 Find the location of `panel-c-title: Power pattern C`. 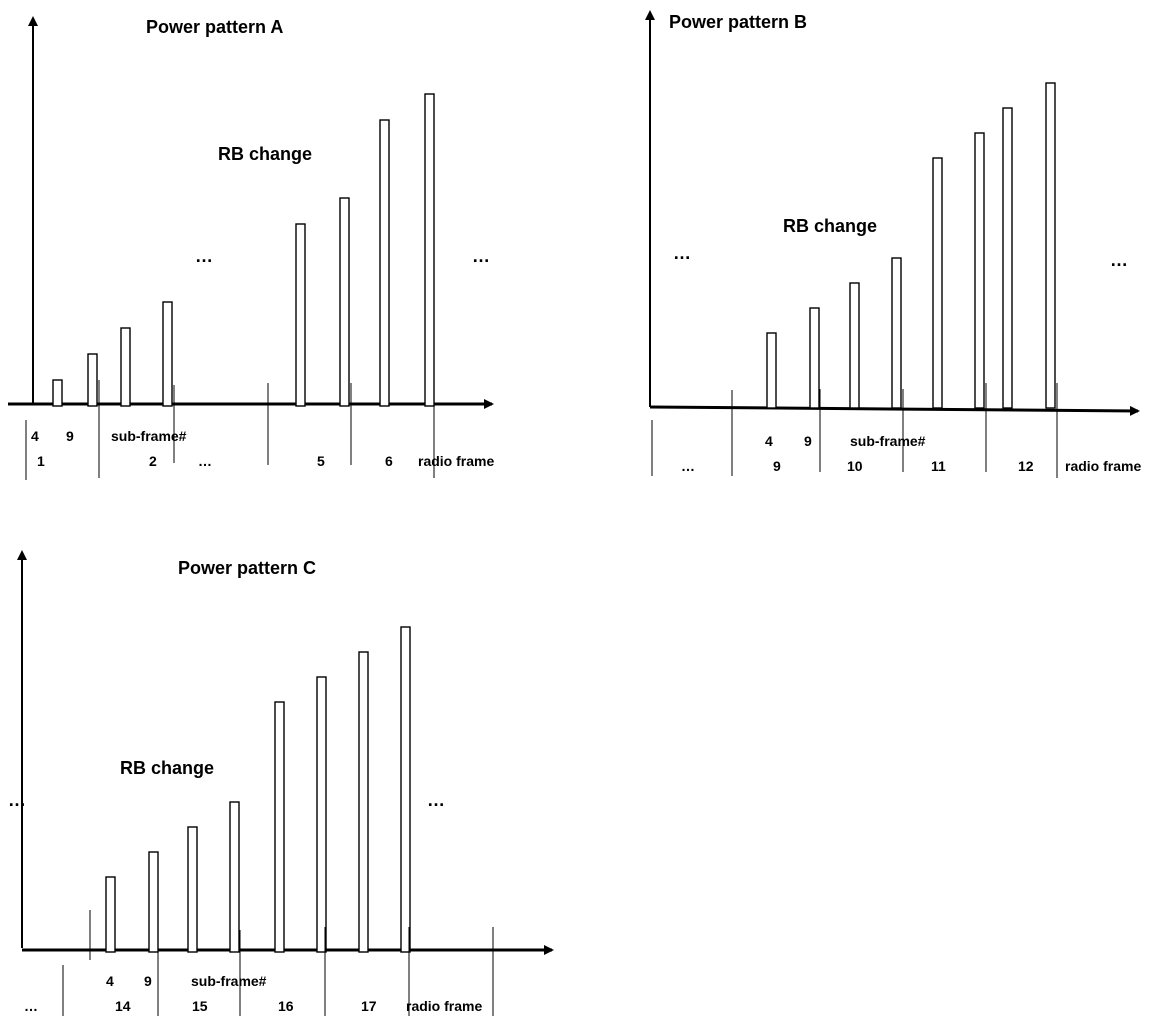

panel-c-title: Power pattern C is located at coordinates (247, 568).